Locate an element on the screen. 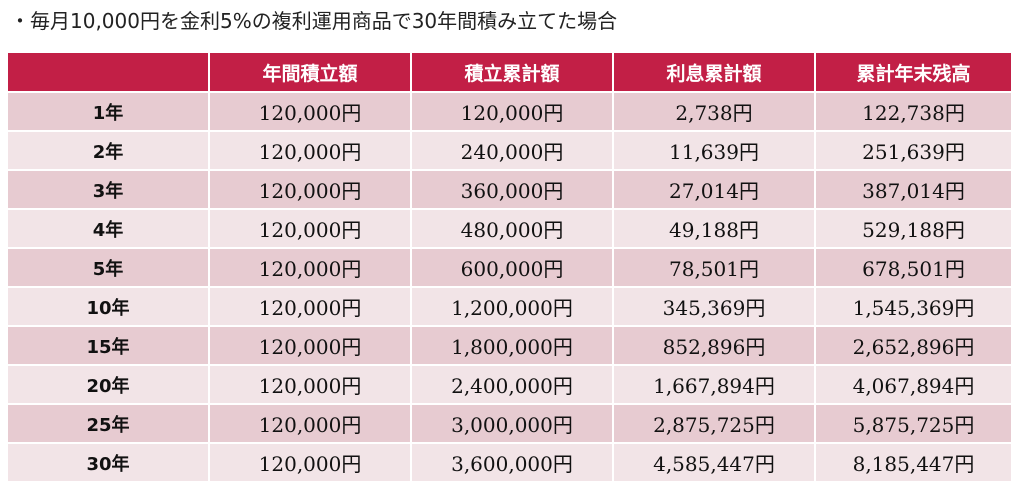  year-end-balance-cell: 4,067,894円 is located at coordinates (913, 385).